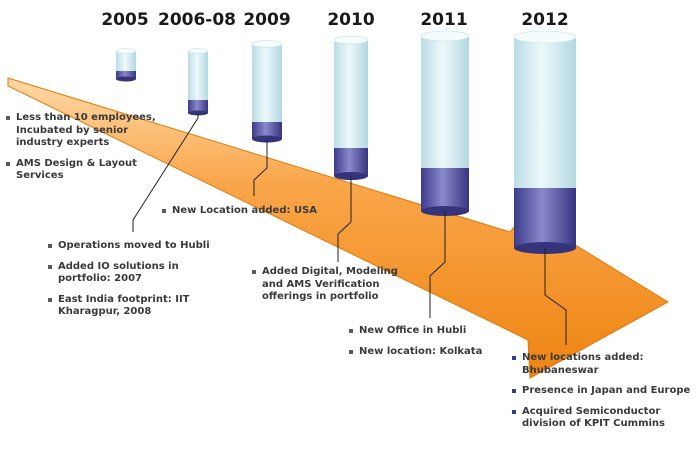 This screenshot has height=458, width=700. I want to click on milestone-bullet: New location: Kolkata, so click(427, 352).